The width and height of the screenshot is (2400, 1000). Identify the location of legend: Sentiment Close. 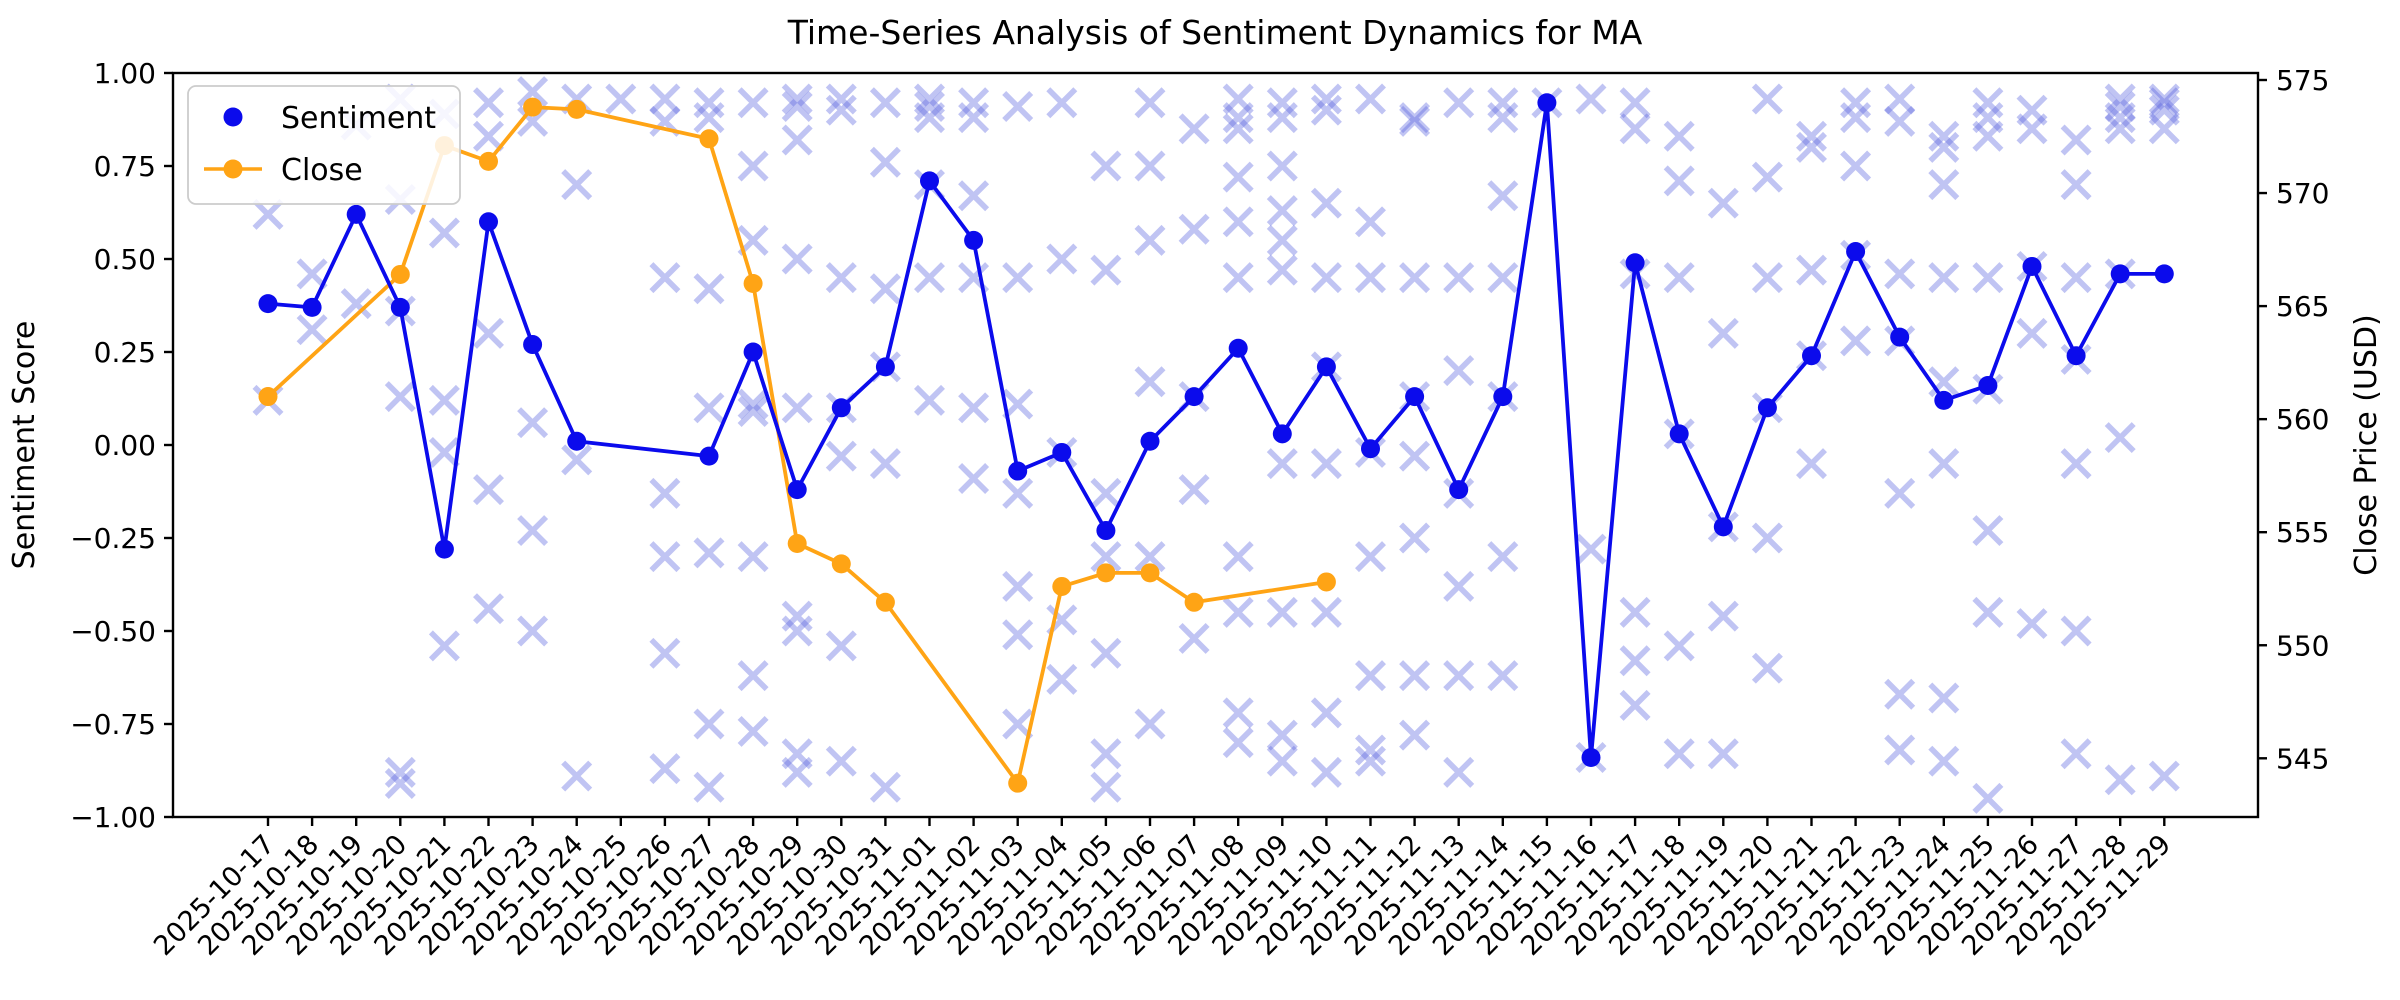
(324, 145).